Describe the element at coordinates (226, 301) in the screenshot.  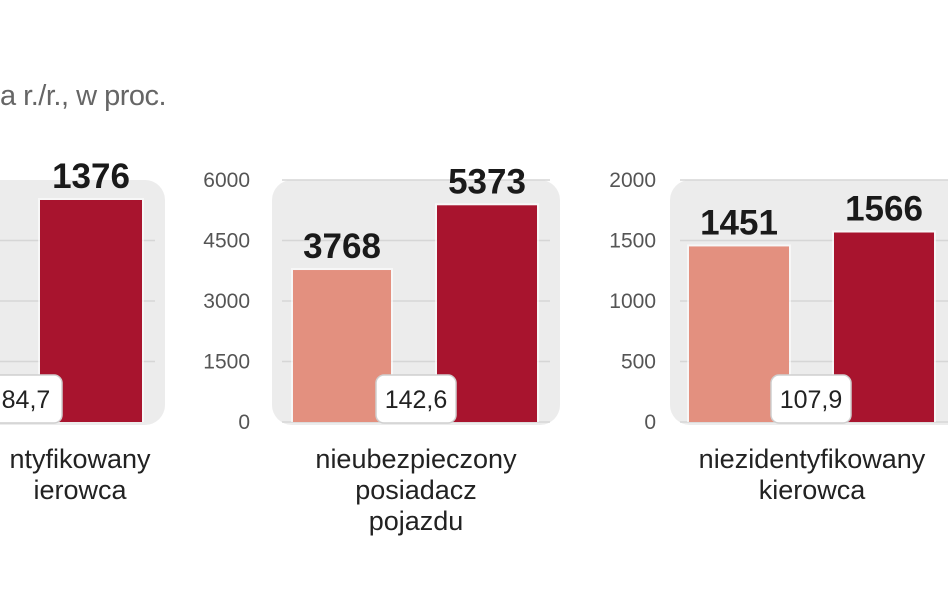
I see `y-tick-label: 3000` at that location.